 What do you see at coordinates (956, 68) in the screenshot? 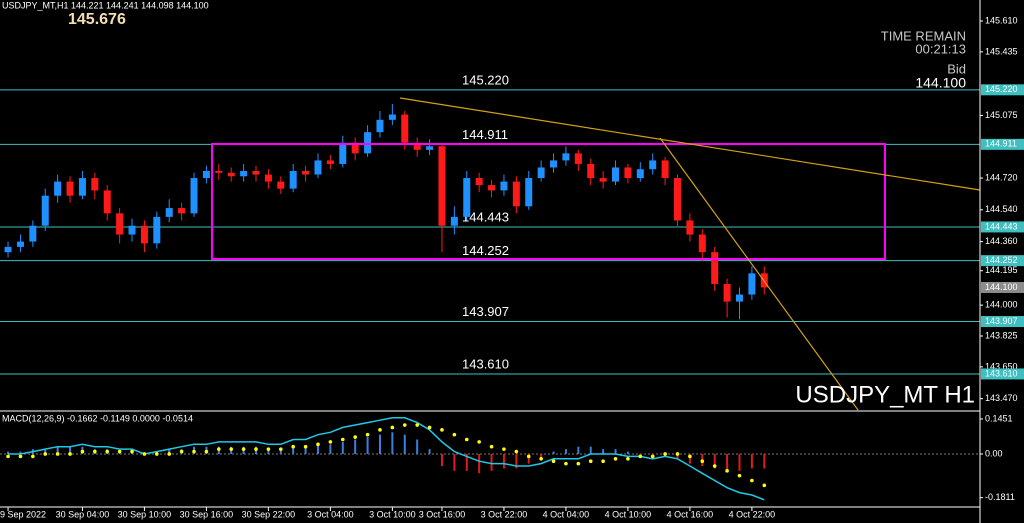
I see `bid-label: Bid` at bounding box center [956, 68].